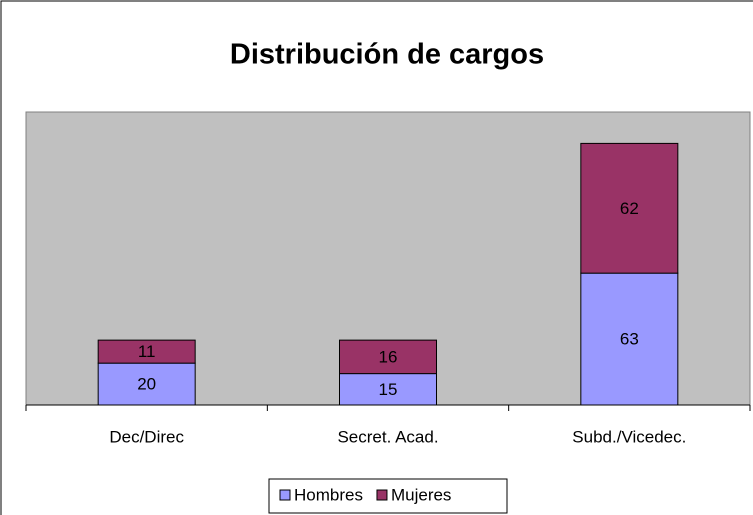 The height and width of the screenshot is (515, 753). What do you see at coordinates (146, 436) in the screenshot?
I see `x-tick-label: Dec/Direc` at bounding box center [146, 436].